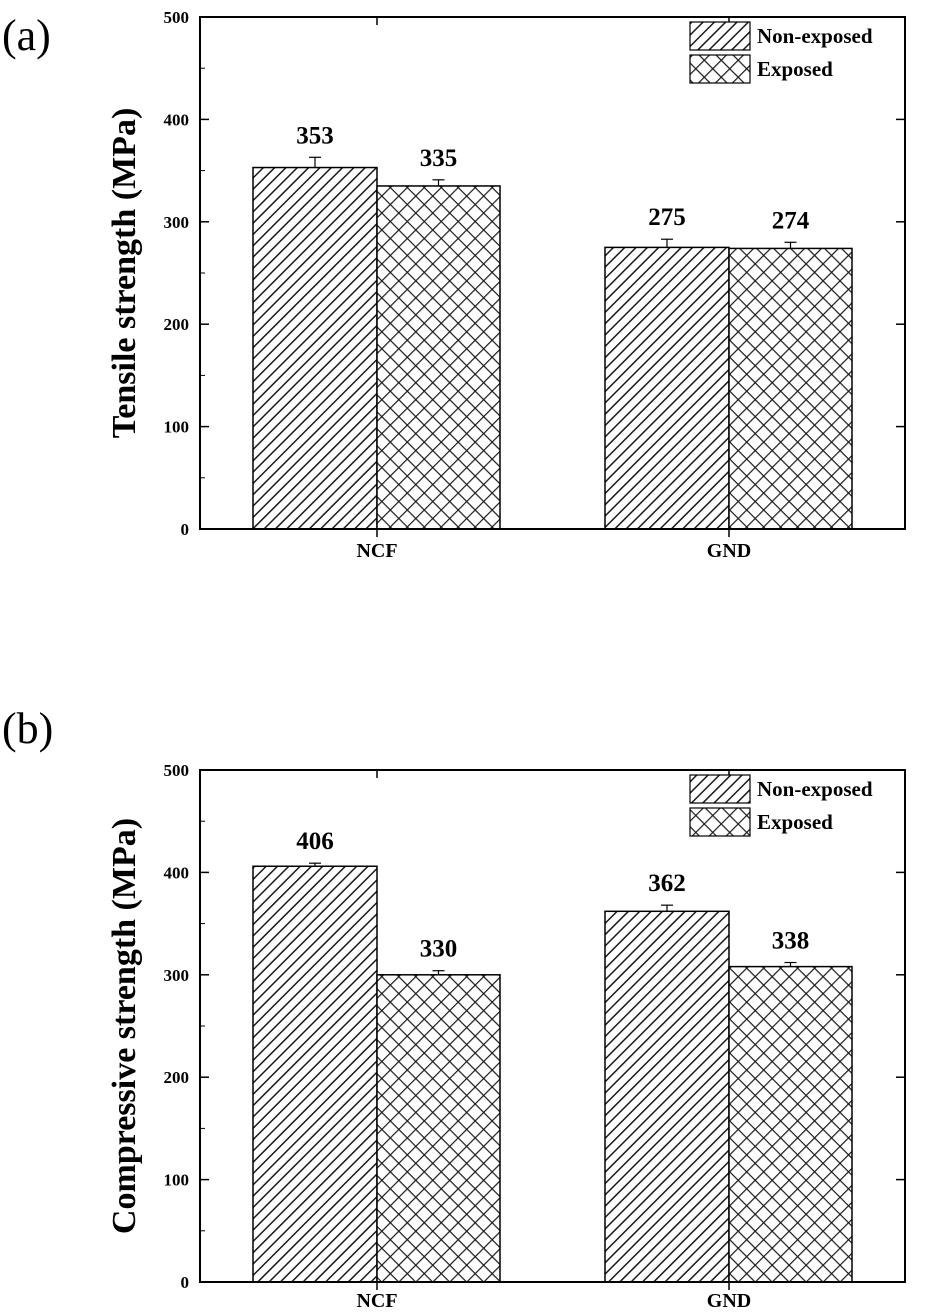  Describe the element at coordinates (315, 841) in the screenshot. I see `data-label: 406` at that location.